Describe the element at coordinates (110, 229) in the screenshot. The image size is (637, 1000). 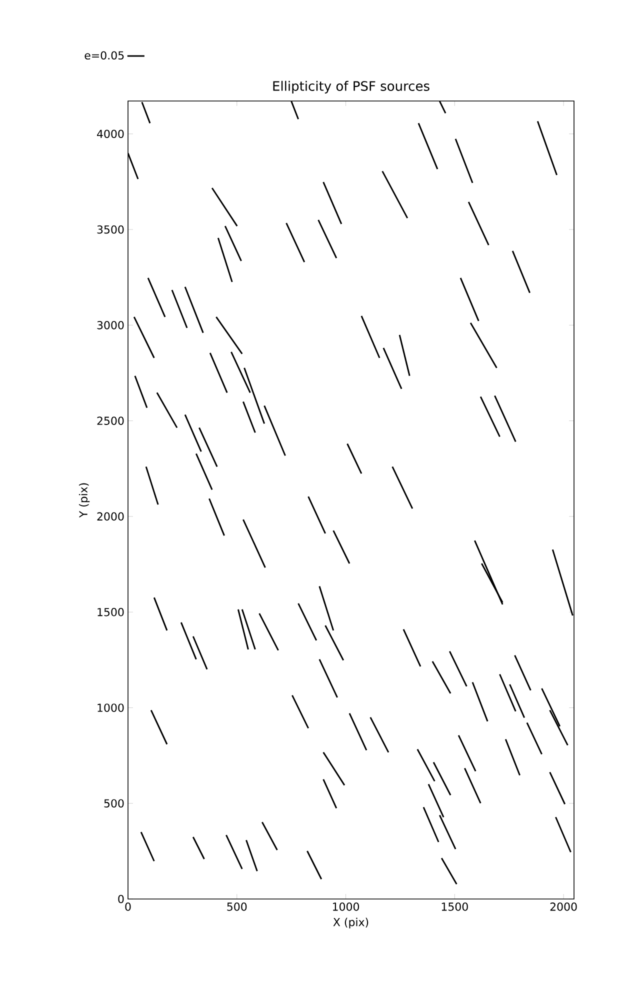
I see `y-tick-label: 3500` at that location.